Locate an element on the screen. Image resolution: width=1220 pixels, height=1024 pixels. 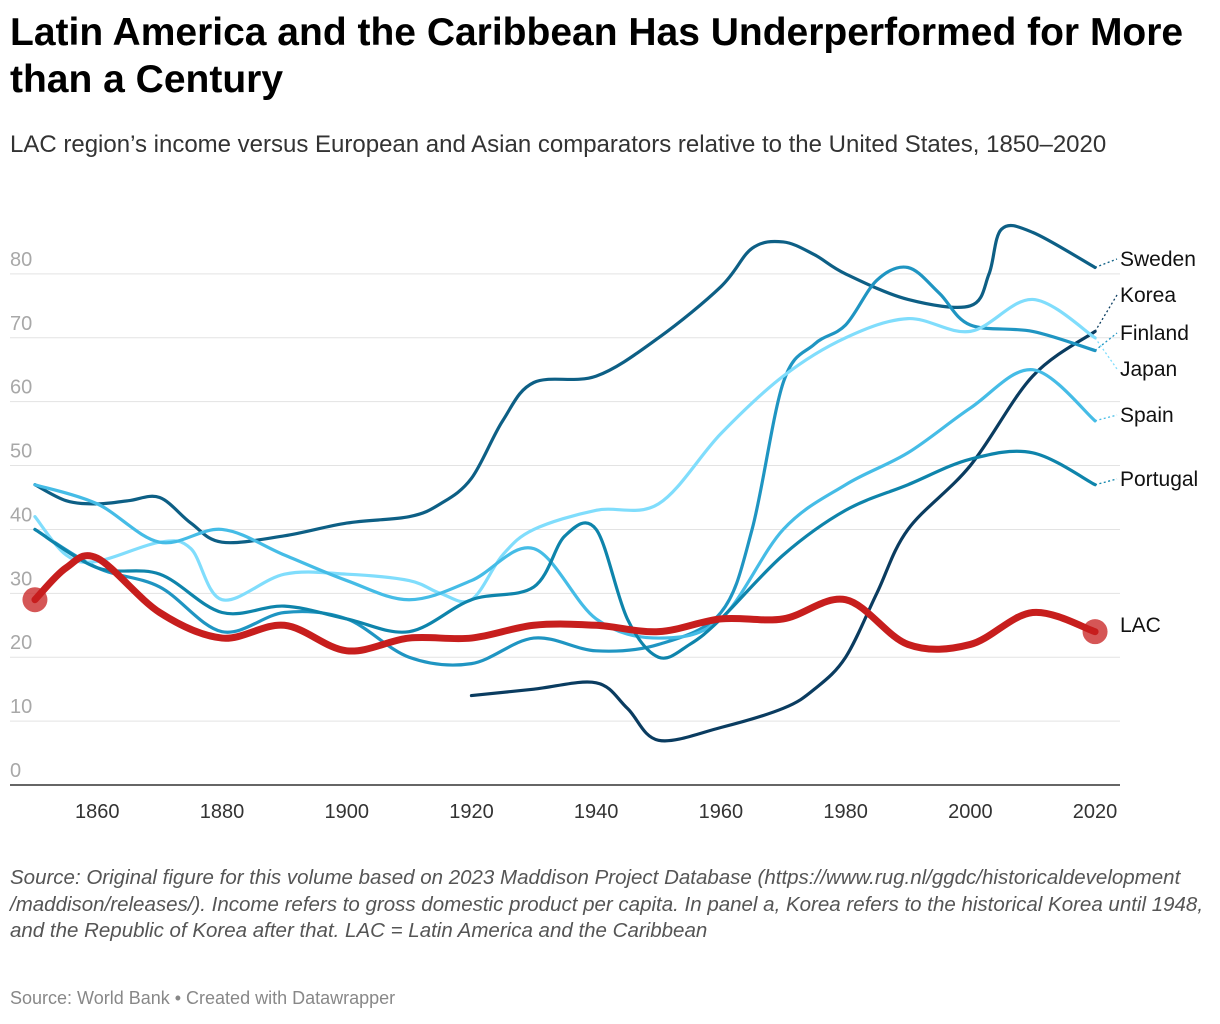
x-tick-label-1980: 1980 is located at coordinates (845, 812).